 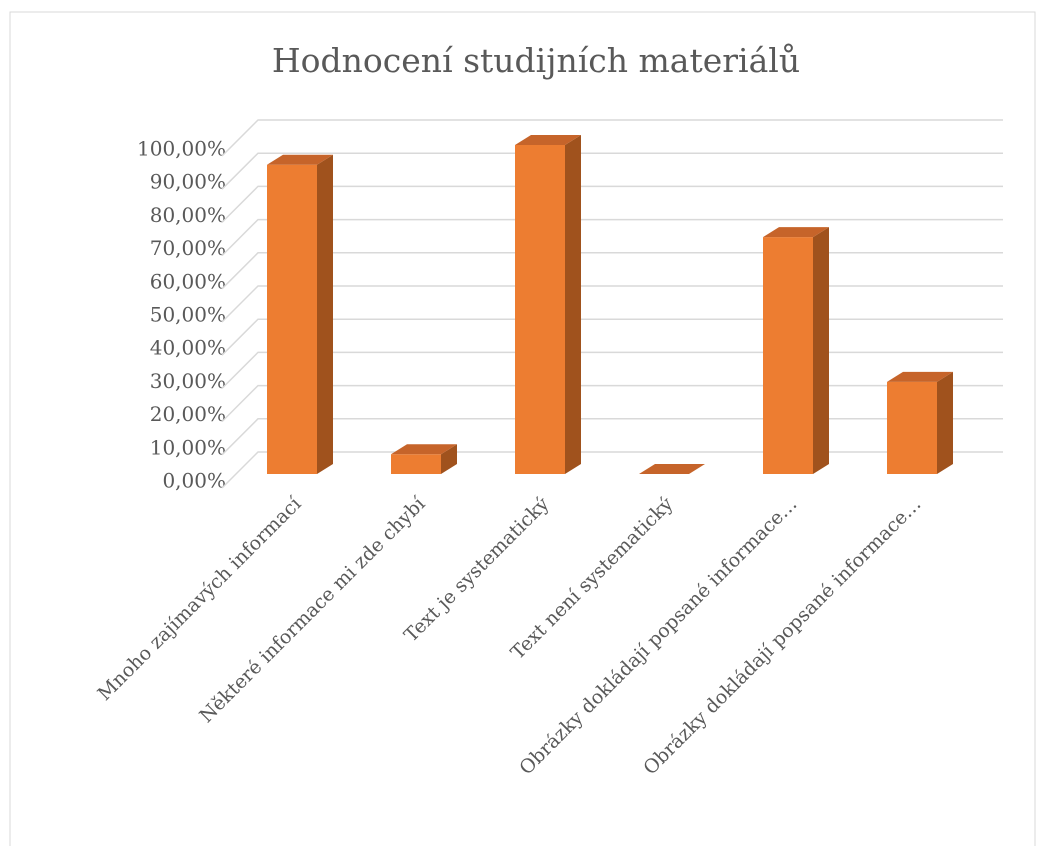 What do you see at coordinates (188, 381) in the screenshot?
I see `y-tick-label: 30,00%` at bounding box center [188, 381].